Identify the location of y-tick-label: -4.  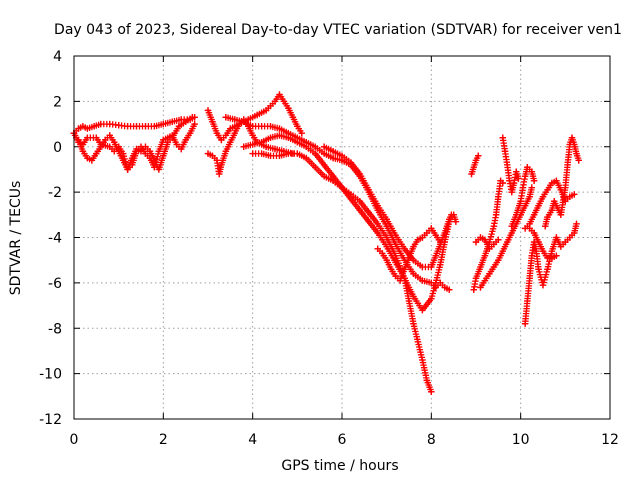
(55, 239).